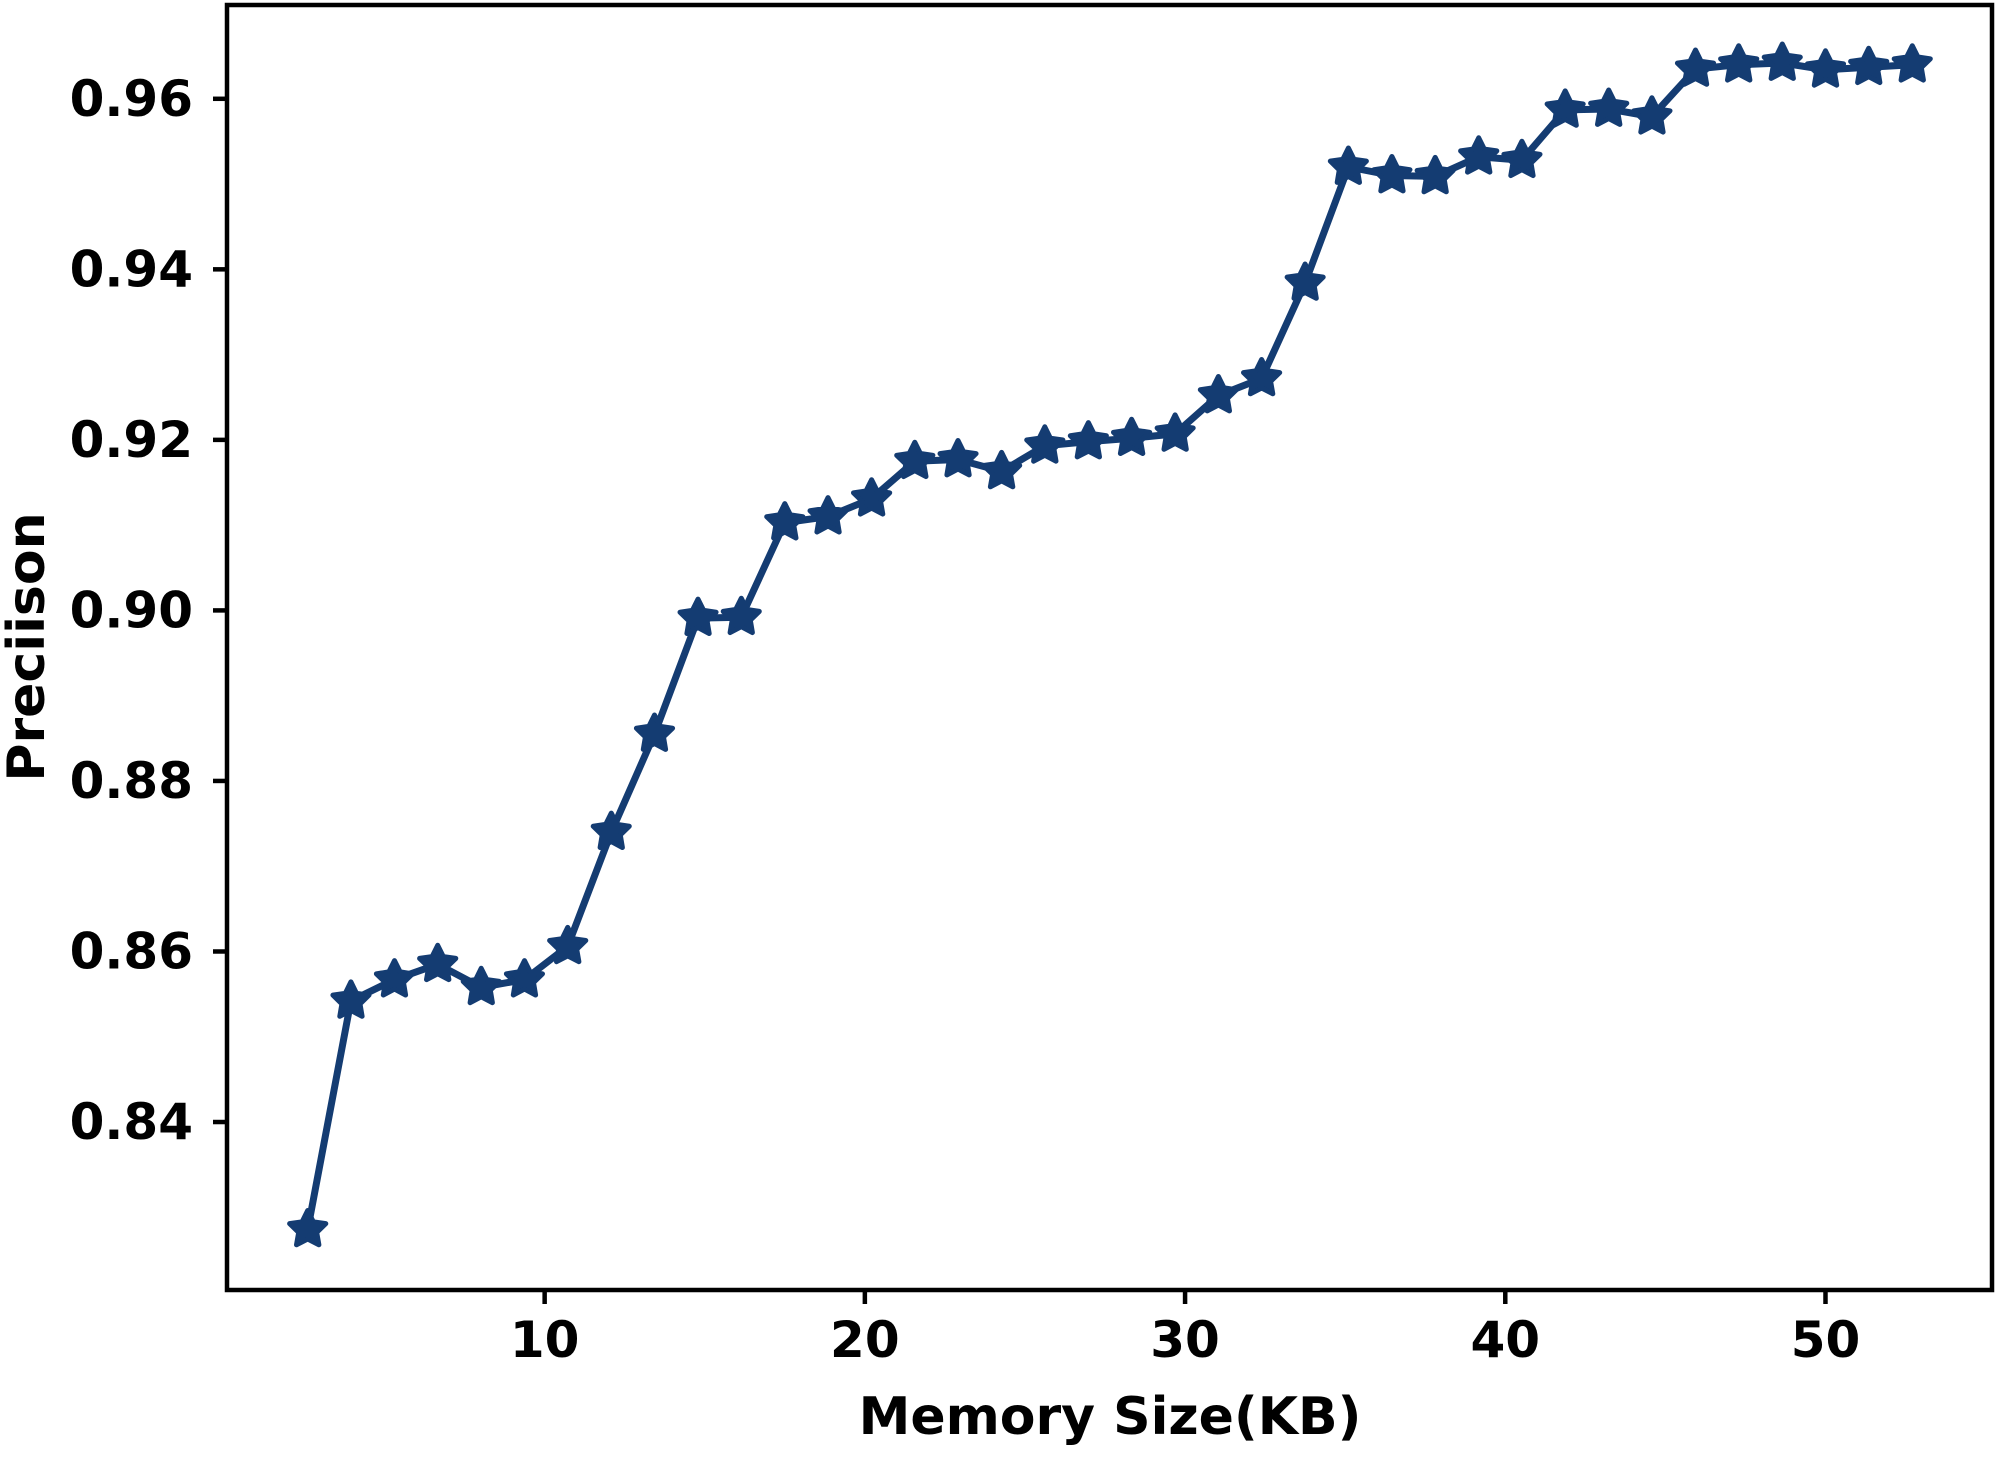 Image resolution: width=2000 pixels, height=1458 pixels. I want to click on x-tick-label: 40, so click(1505, 1340).